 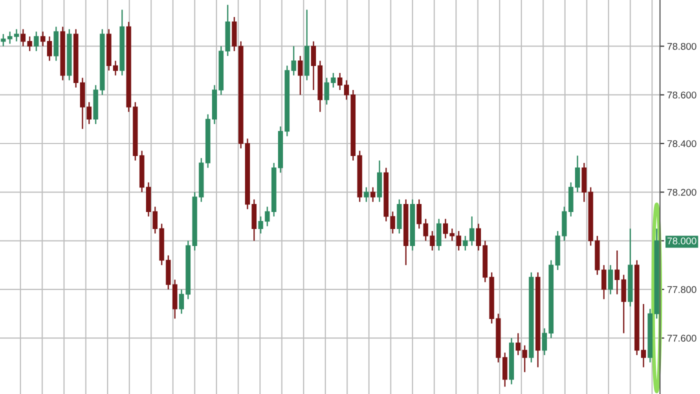 I want to click on y-tick-label: 78.400, so click(x=681, y=144).